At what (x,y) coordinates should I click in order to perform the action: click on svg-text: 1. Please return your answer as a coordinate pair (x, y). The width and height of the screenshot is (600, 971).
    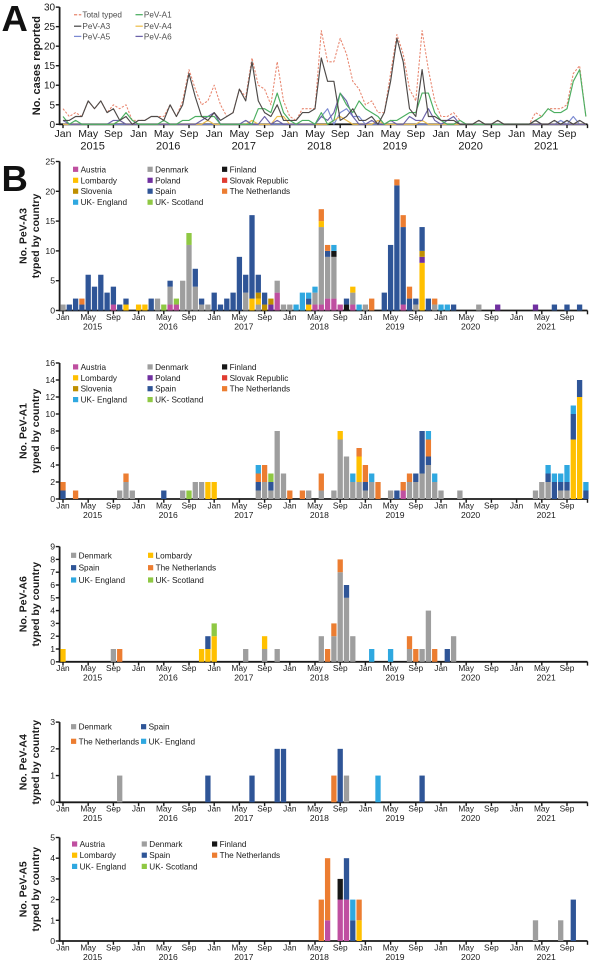
    Looking at the image, I should click on (52, 776).